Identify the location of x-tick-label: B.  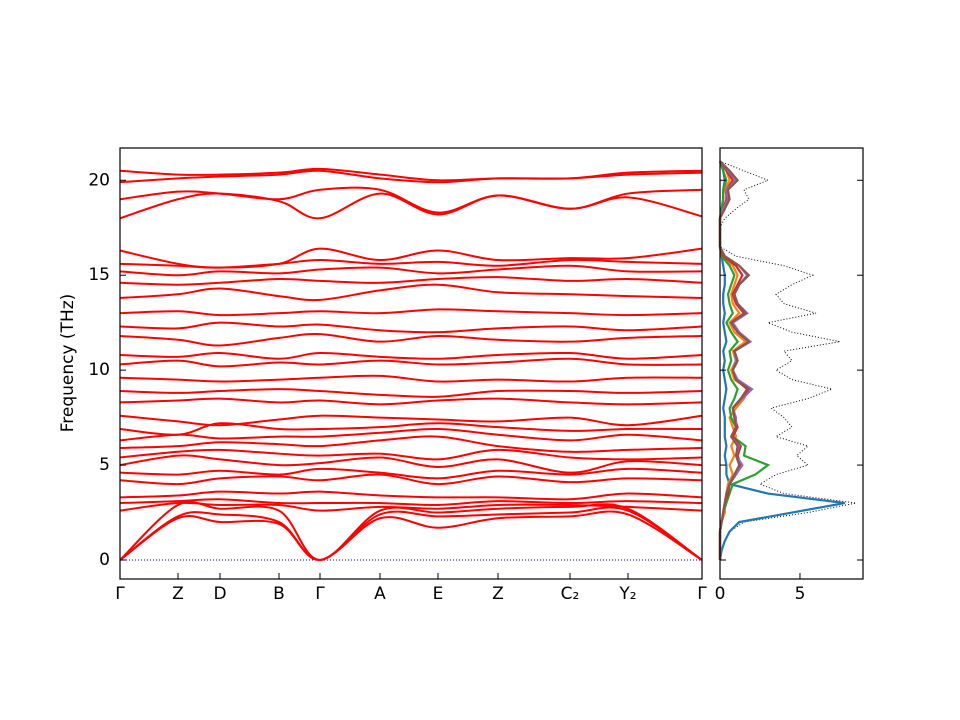
(279, 594).